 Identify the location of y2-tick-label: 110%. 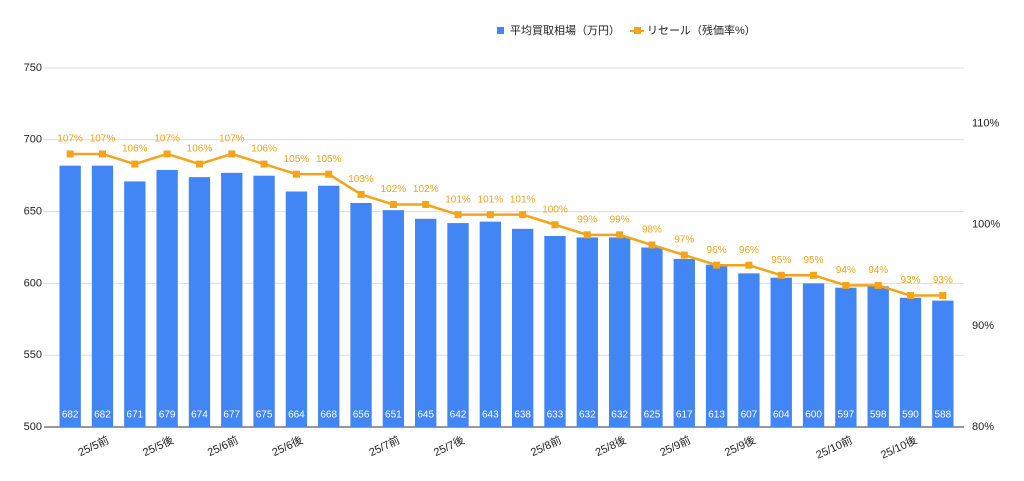
(986, 124).